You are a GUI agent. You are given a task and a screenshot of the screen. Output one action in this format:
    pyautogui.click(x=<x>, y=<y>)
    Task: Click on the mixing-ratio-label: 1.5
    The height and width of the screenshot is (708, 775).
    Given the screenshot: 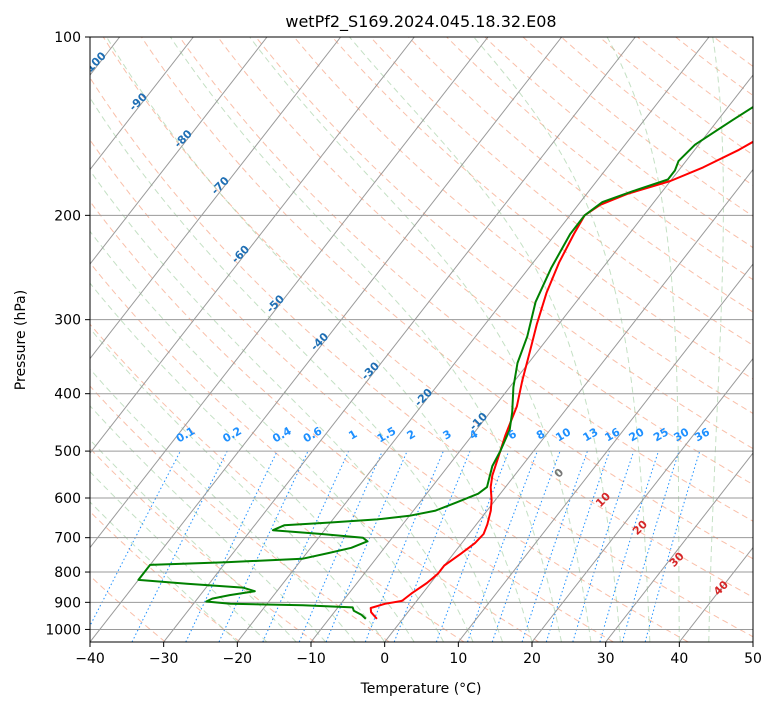 What is the action you would take?
    pyautogui.click(x=386, y=434)
    